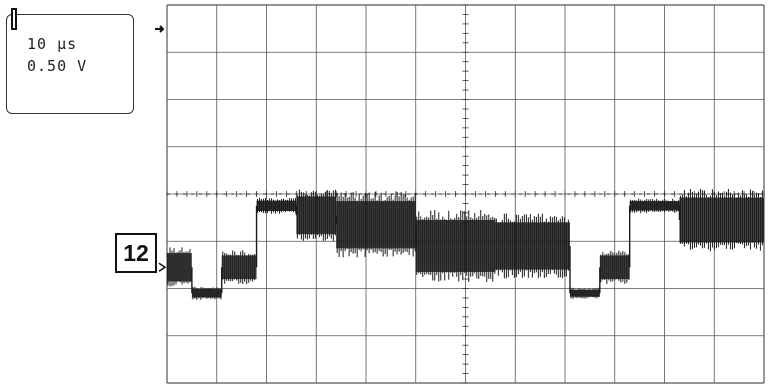 The height and width of the screenshot is (386, 769). I want to click on trigger-position-arrow-icon, so click(160, 29).